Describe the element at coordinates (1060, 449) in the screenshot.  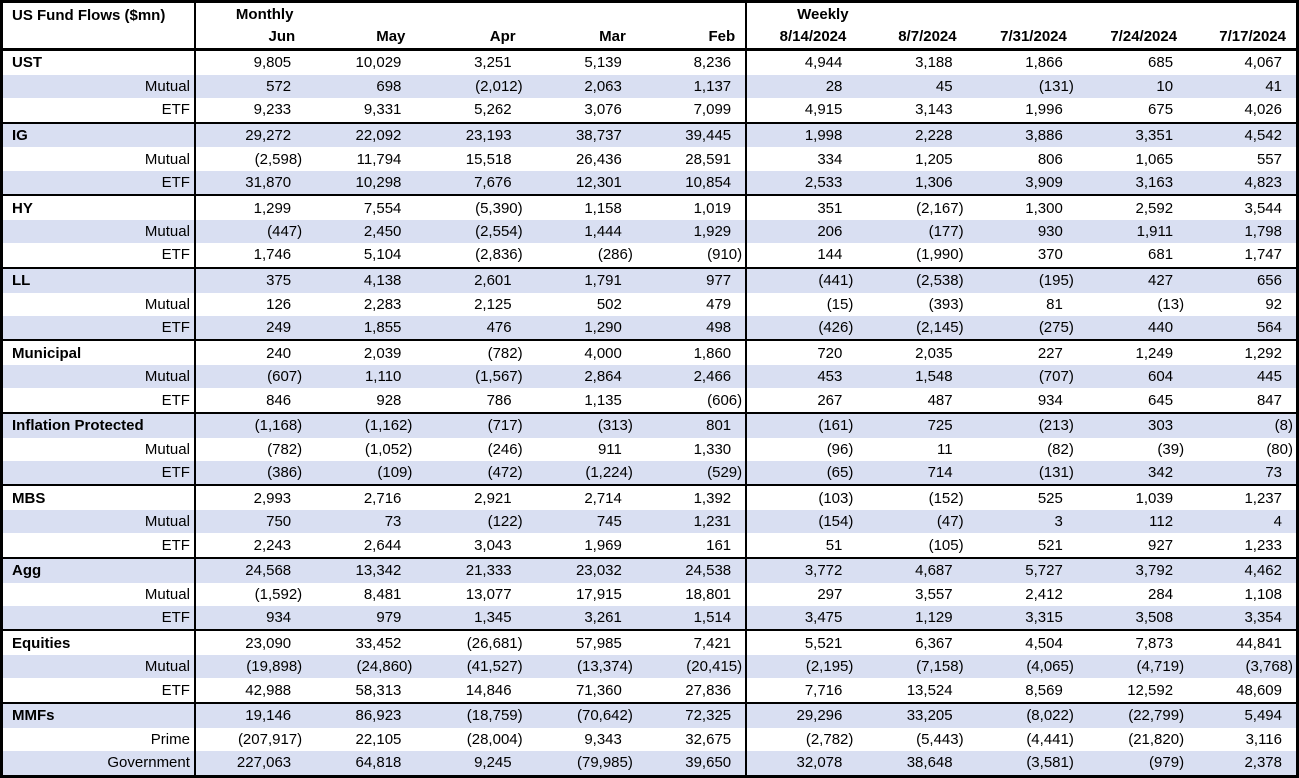
I see `value-cell: (82)` at that location.